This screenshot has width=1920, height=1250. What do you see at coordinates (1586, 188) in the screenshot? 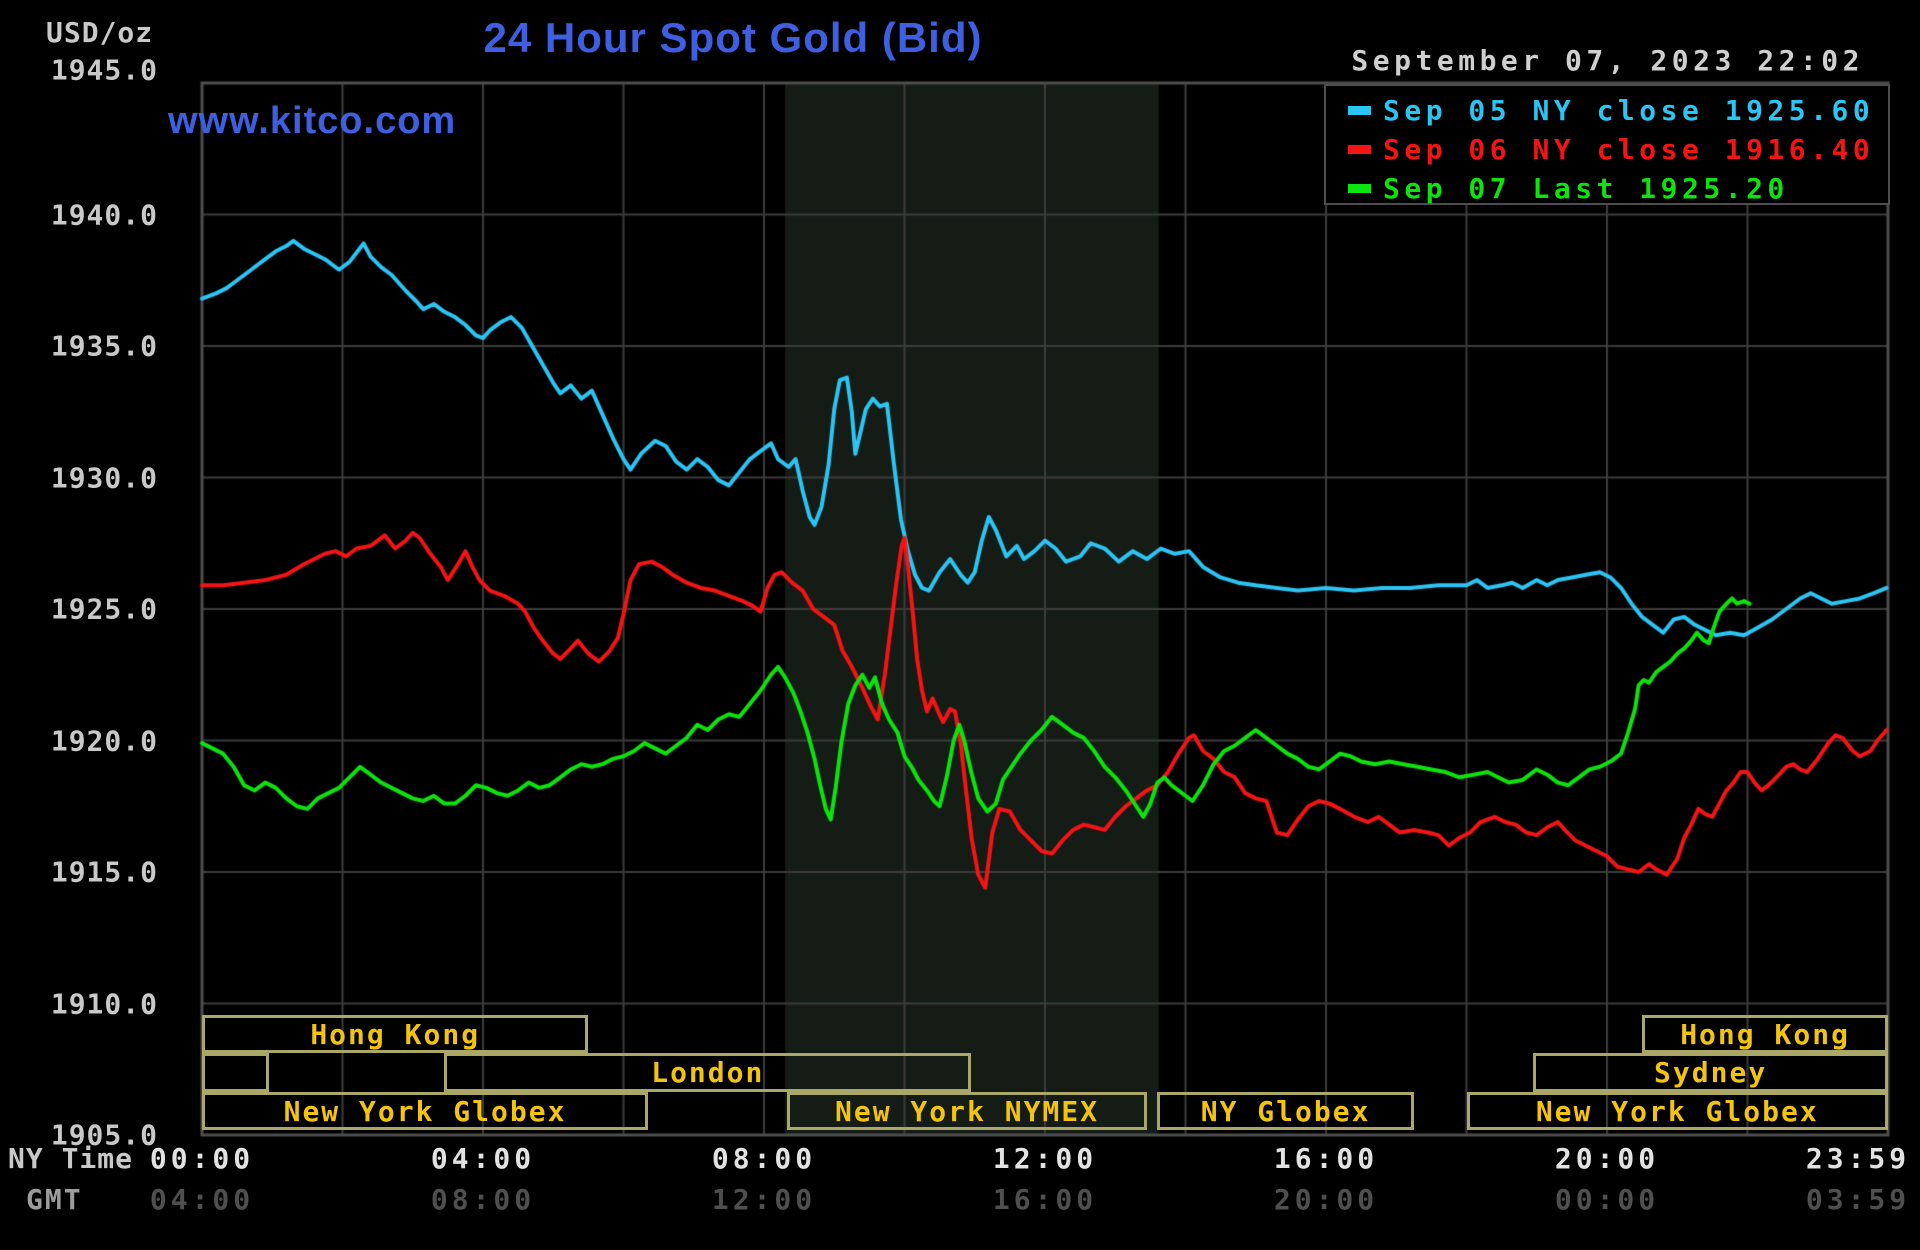
I see `legend-item-label: Sep 07 Last 1925.20` at bounding box center [1586, 188].